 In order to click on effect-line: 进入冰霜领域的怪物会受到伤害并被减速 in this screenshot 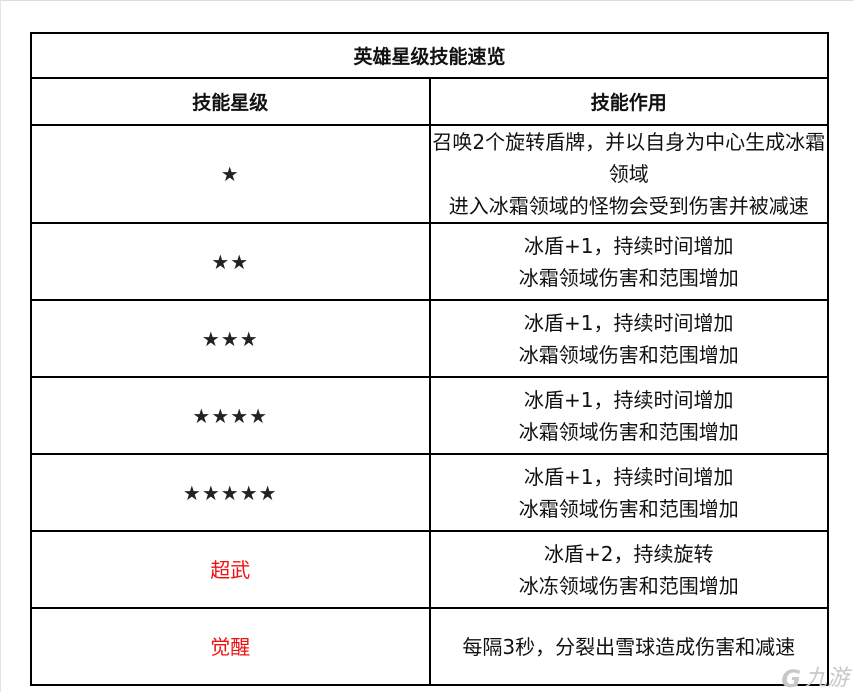, I will do `click(628, 206)`.